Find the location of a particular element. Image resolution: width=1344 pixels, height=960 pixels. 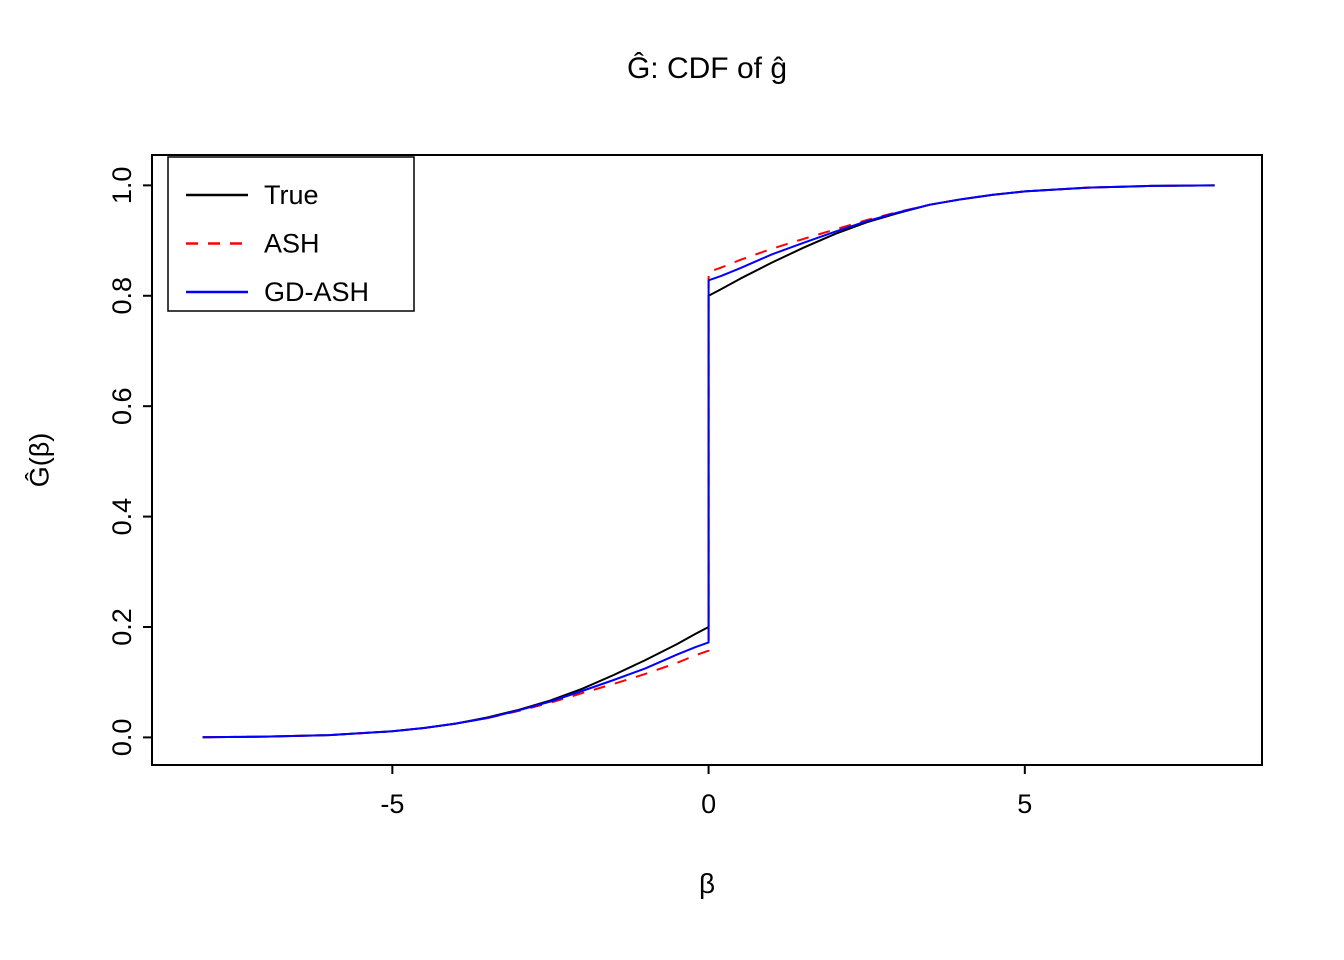

x-tick-label: -5 is located at coordinates (392, 804).